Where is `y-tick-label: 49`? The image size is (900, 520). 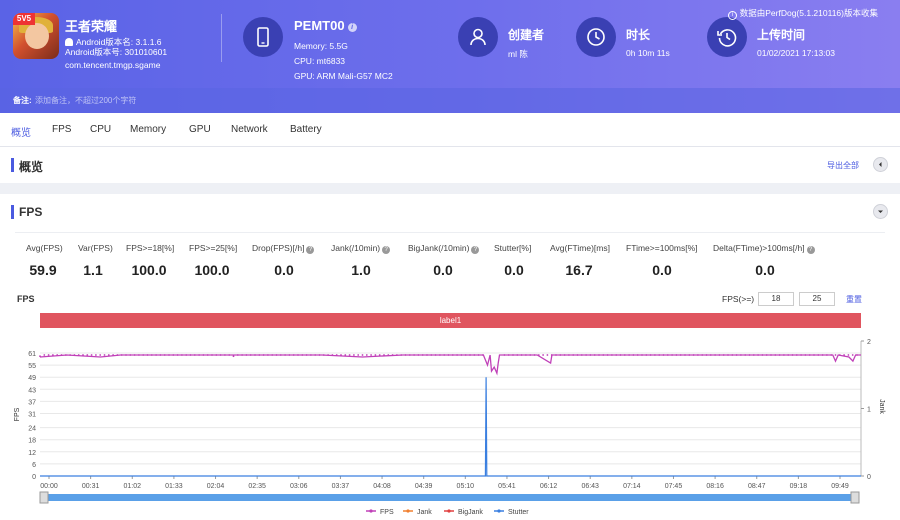 y-tick-label: 49 is located at coordinates (32, 378).